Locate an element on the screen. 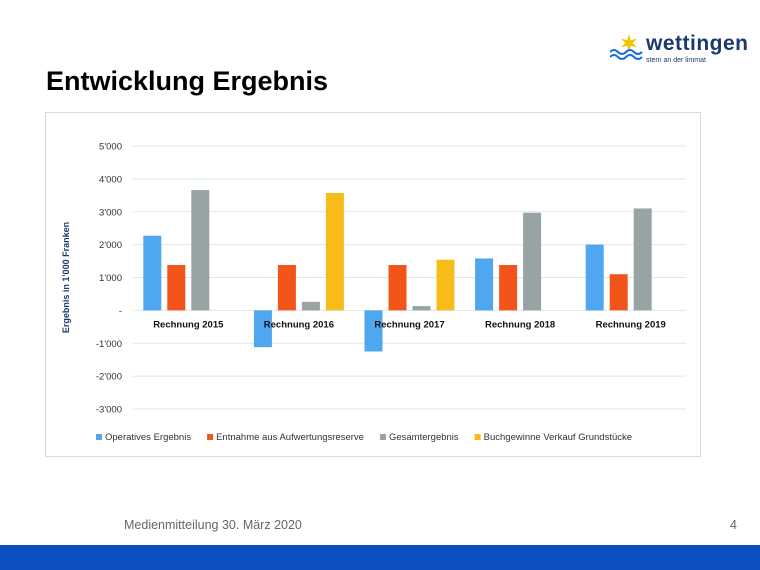 This screenshot has height=570, width=760. y-tick-label: 5'000 is located at coordinates (110, 147).